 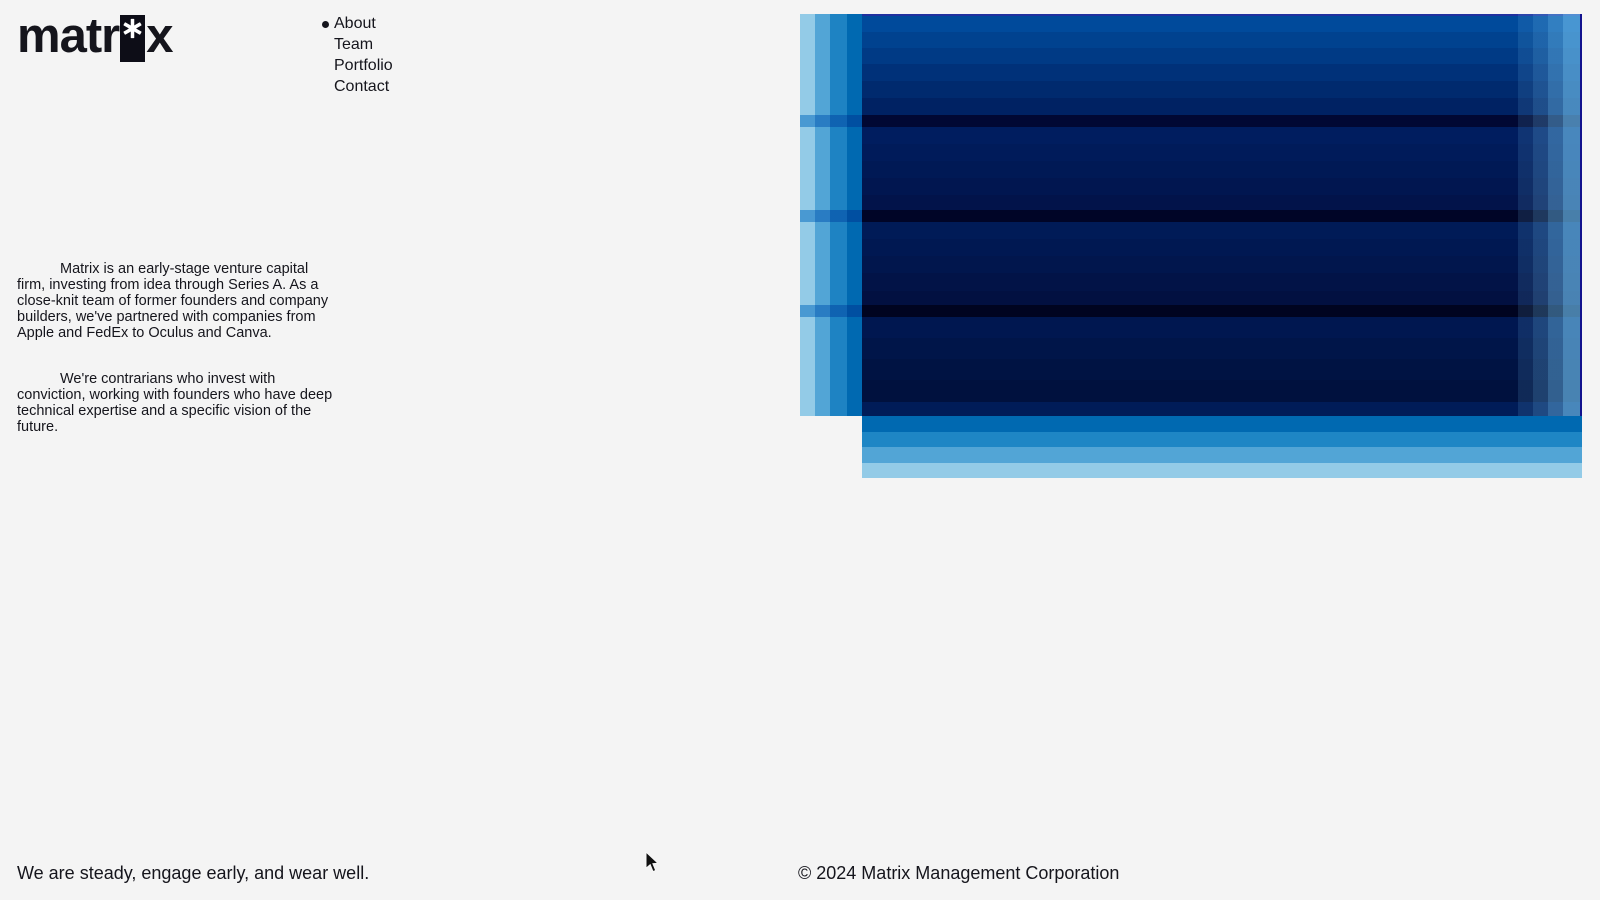 I want to click on main-nav: About Team Portfolio Contact, so click(x=357, y=55).